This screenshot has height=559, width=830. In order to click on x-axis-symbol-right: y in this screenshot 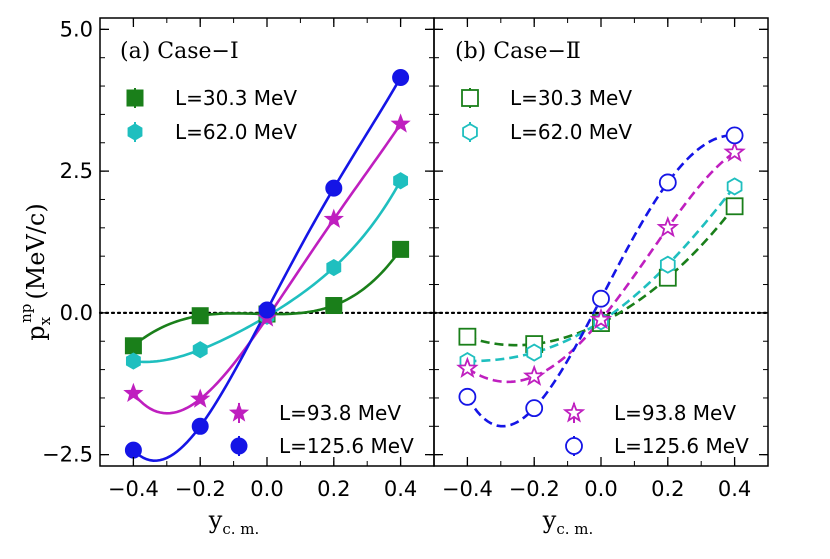, I will do `click(549, 520)`.